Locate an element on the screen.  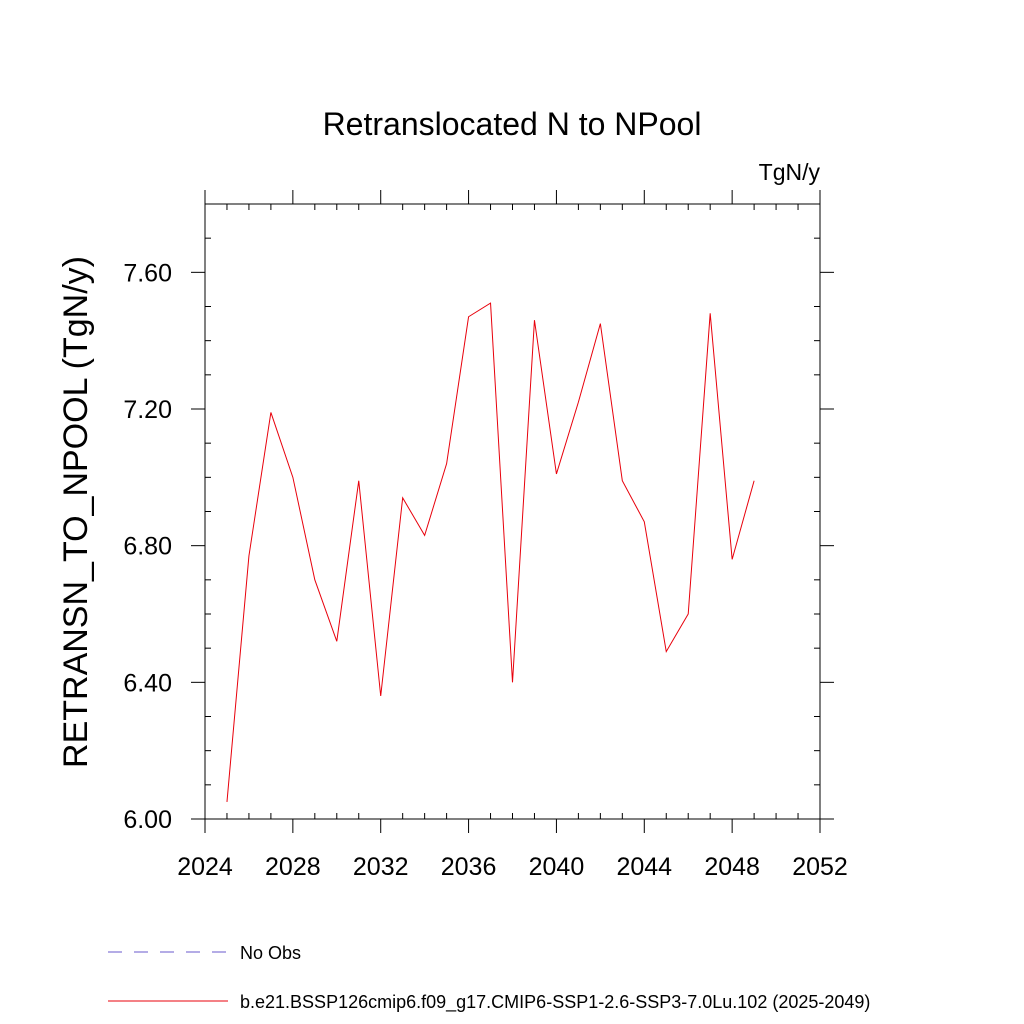
y-tick-label: 6.80 is located at coordinates (147, 547).